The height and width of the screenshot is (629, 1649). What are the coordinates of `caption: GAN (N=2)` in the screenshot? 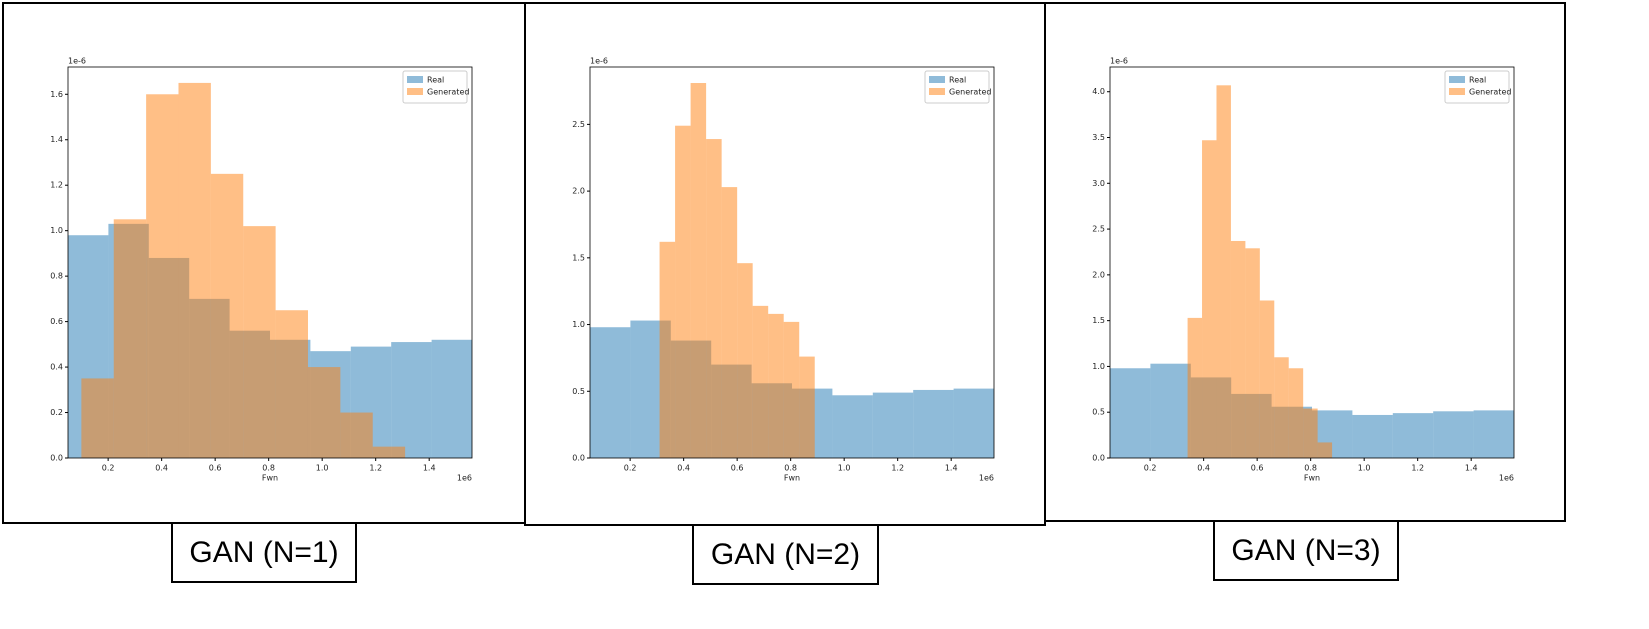 It's located at (785, 554).